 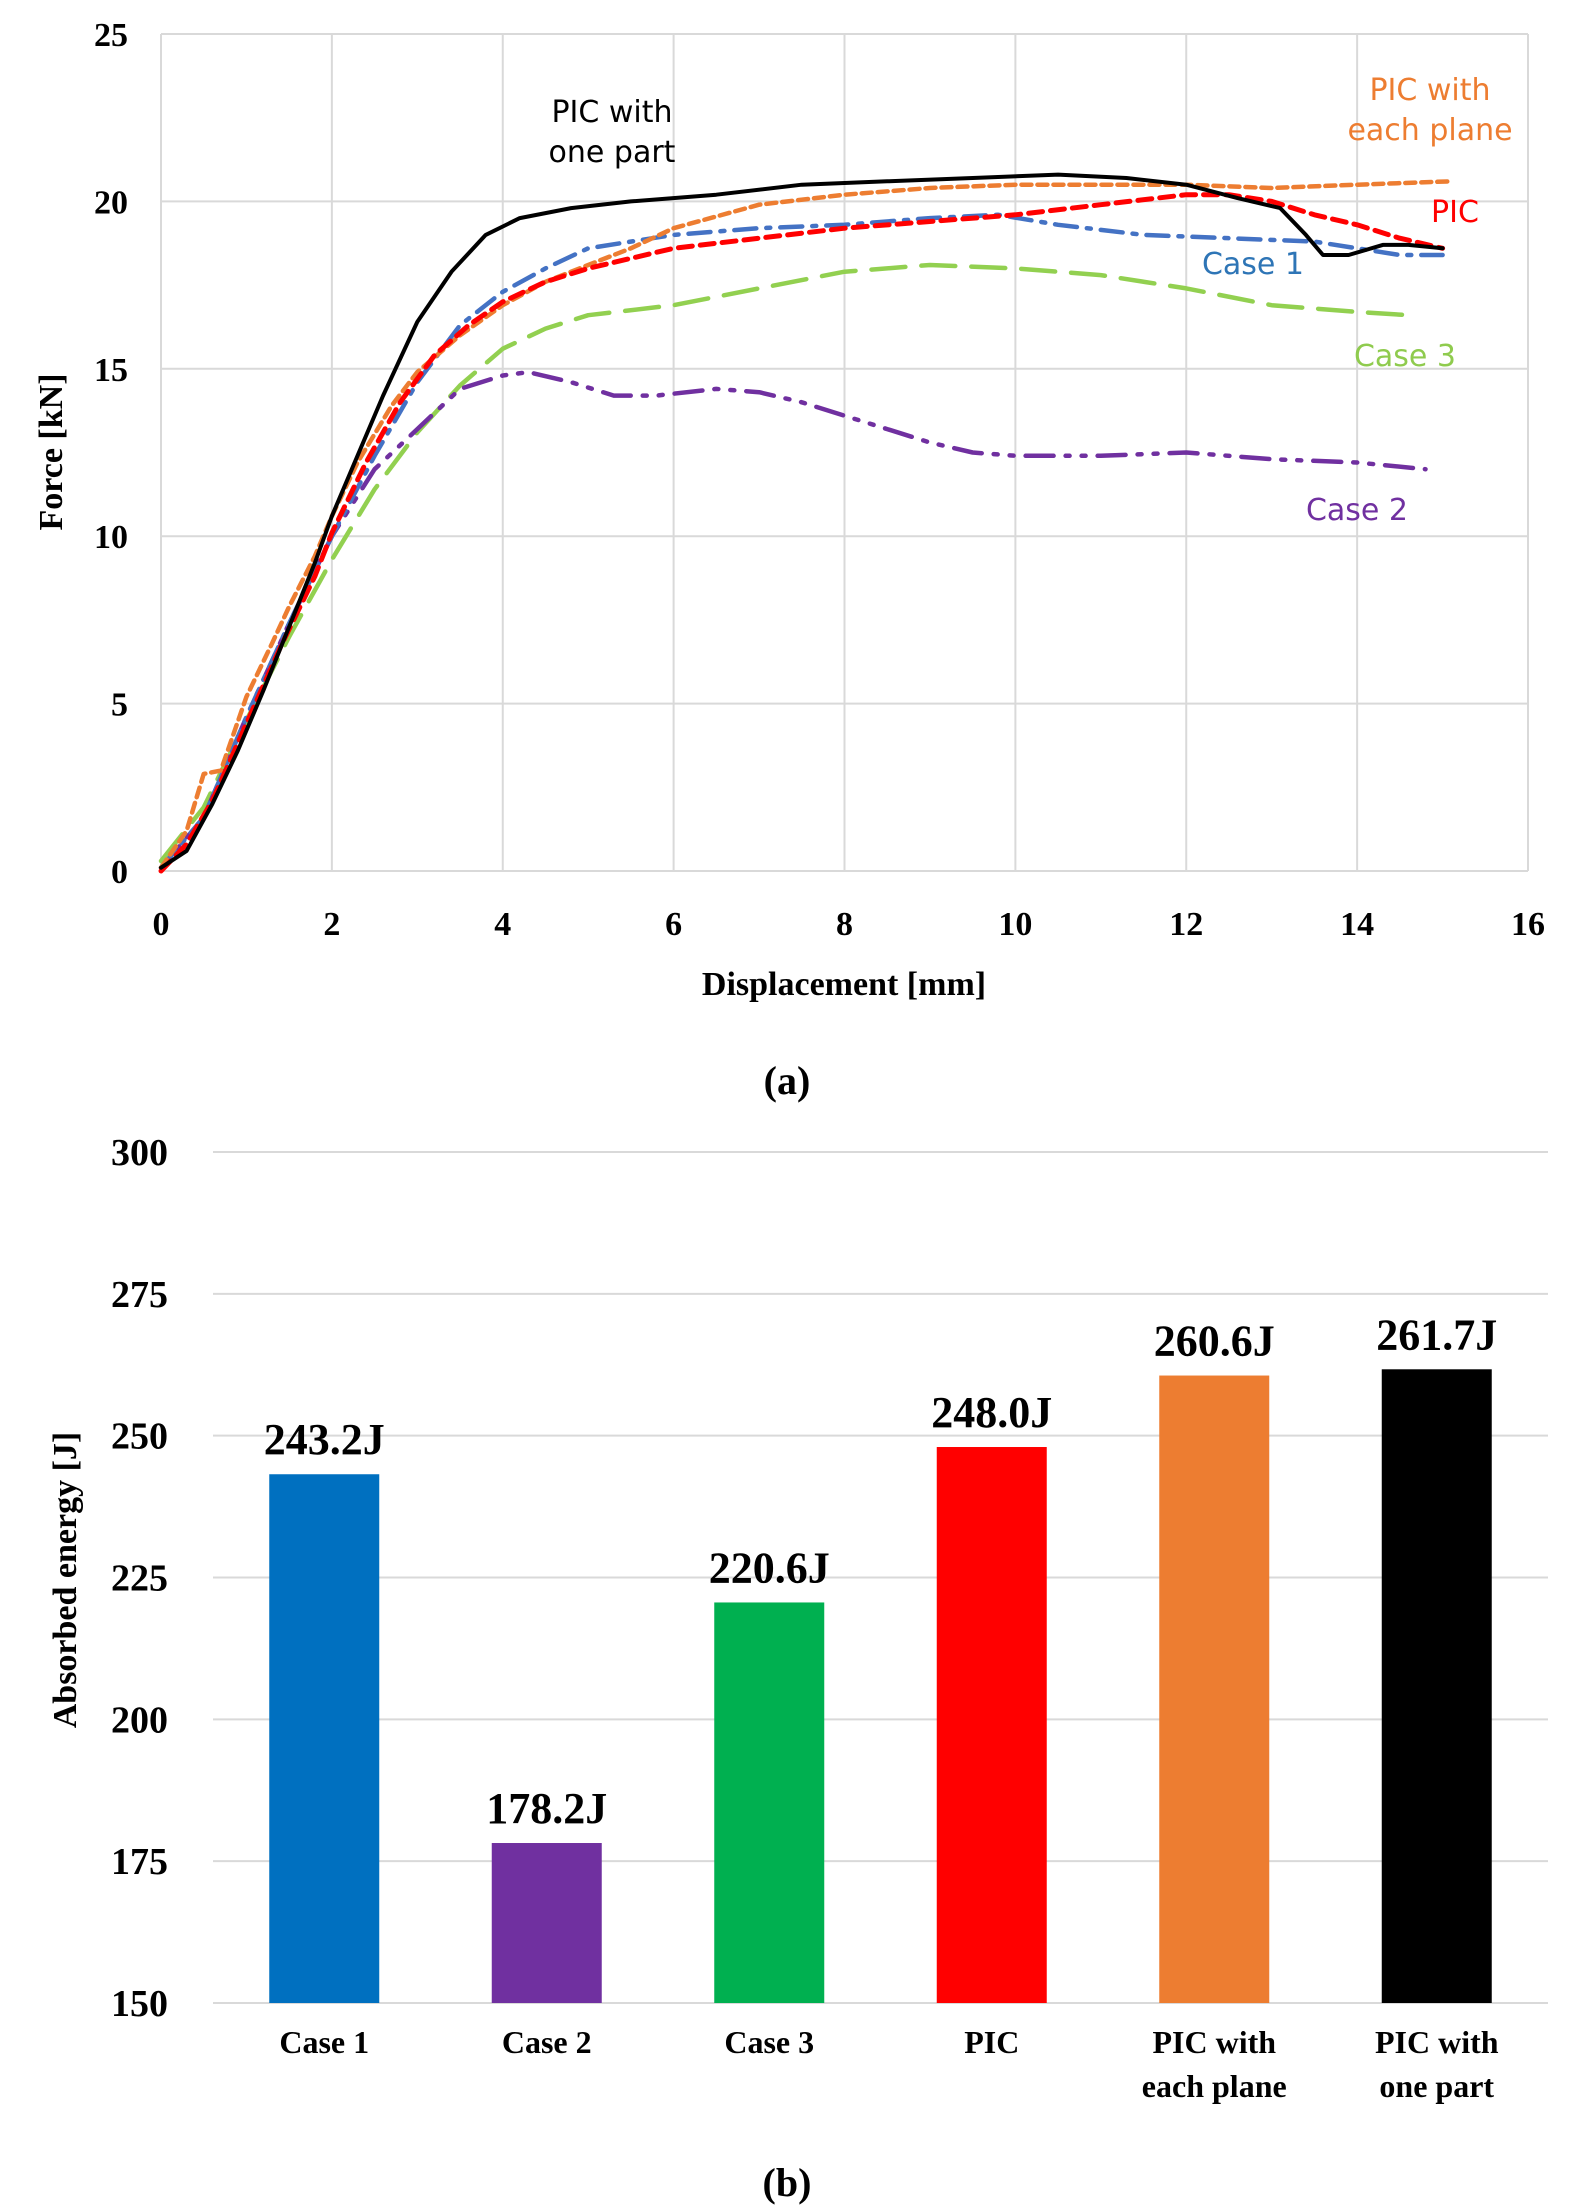 I want to click on chart-a-x-tick-labels: 0 2 4 6 8 10 12 14 16, so click(x=849, y=924).